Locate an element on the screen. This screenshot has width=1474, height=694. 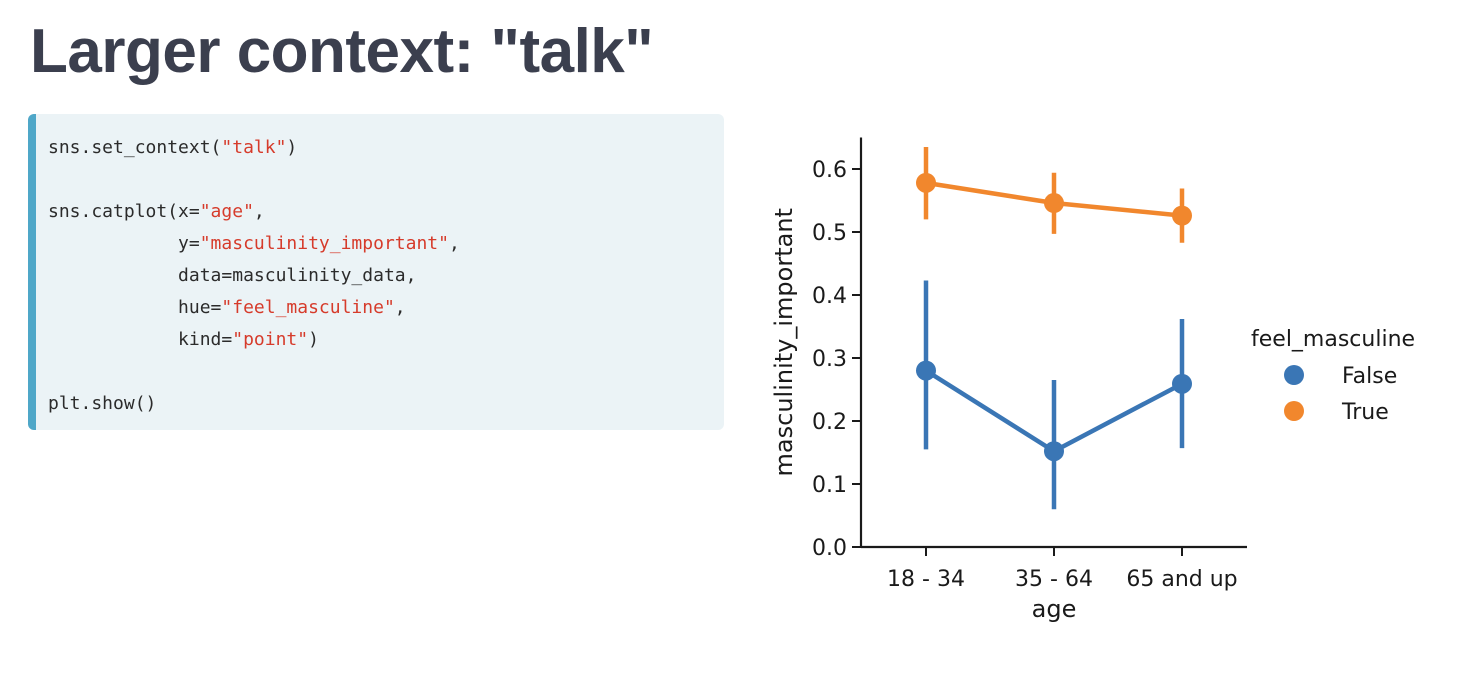
code-string: "masculinity_important" is located at coordinates (324, 243).